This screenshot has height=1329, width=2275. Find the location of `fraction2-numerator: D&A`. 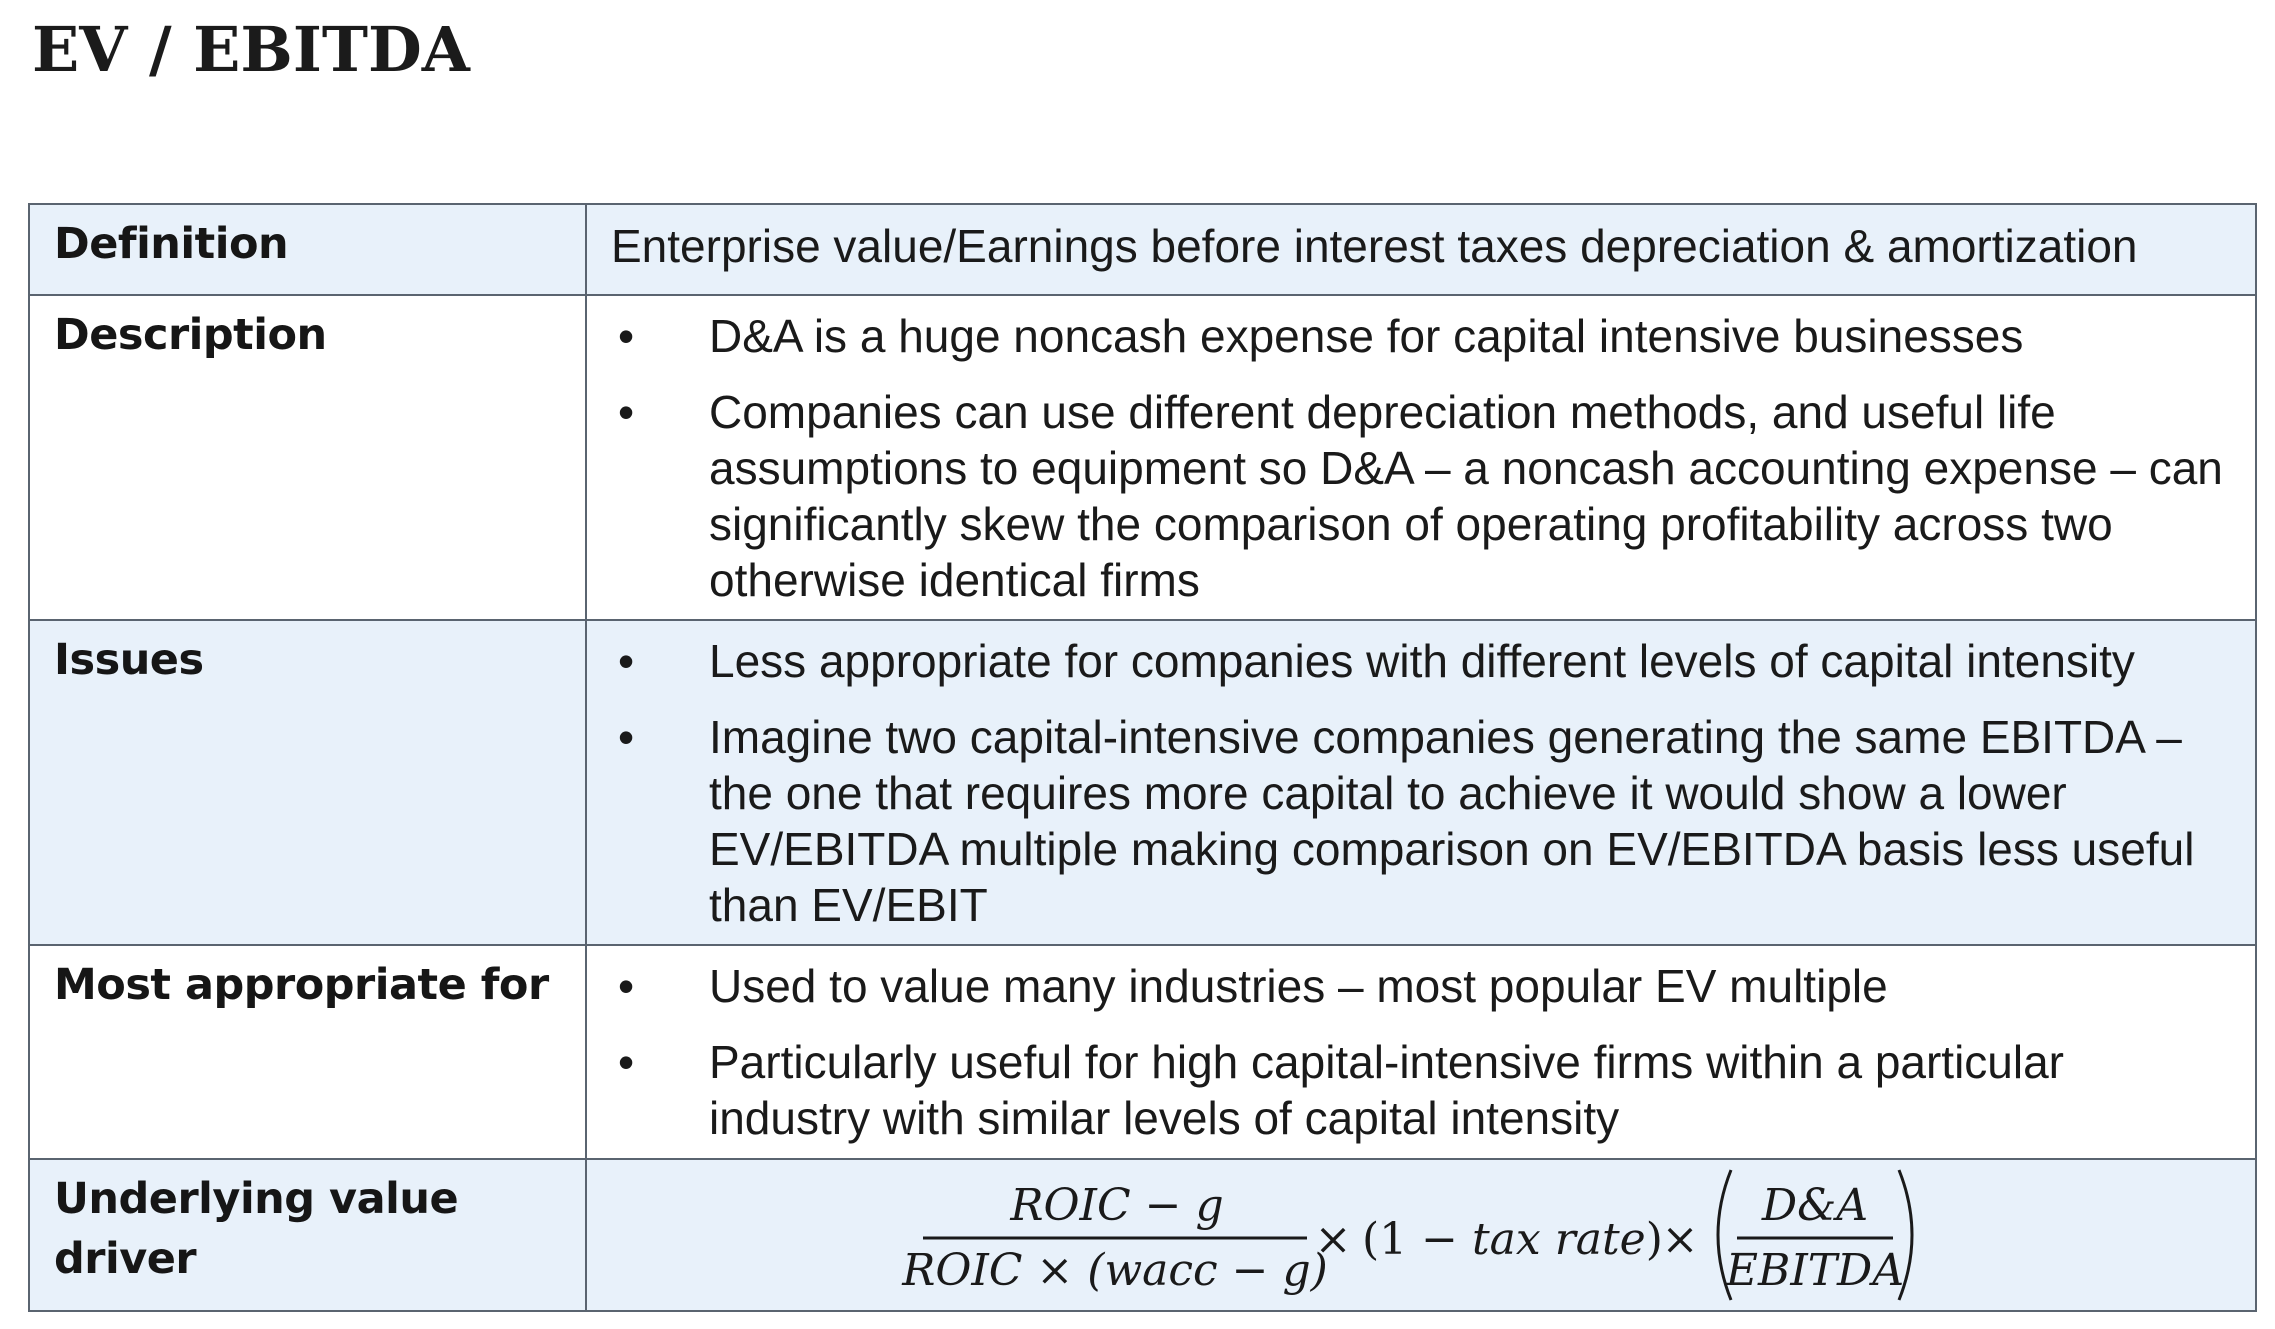

fraction2-numerator: D&A is located at coordinates (1814, 1205).